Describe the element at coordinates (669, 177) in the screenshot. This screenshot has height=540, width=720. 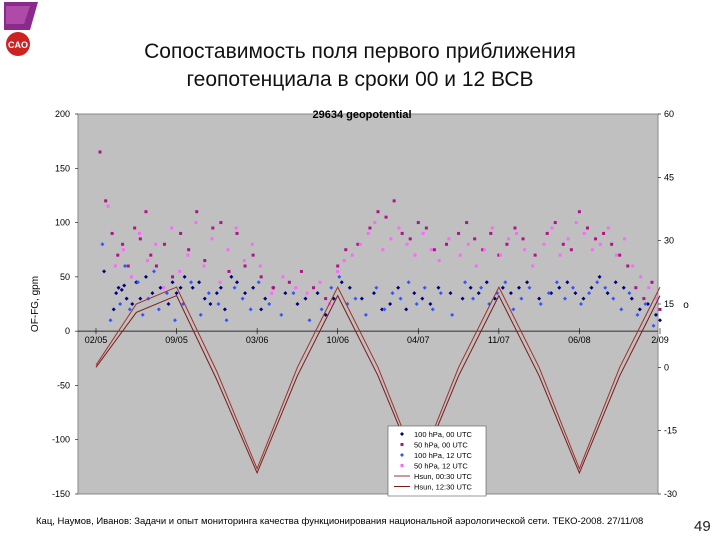
I see `y2-tick-label: 45` at that location.